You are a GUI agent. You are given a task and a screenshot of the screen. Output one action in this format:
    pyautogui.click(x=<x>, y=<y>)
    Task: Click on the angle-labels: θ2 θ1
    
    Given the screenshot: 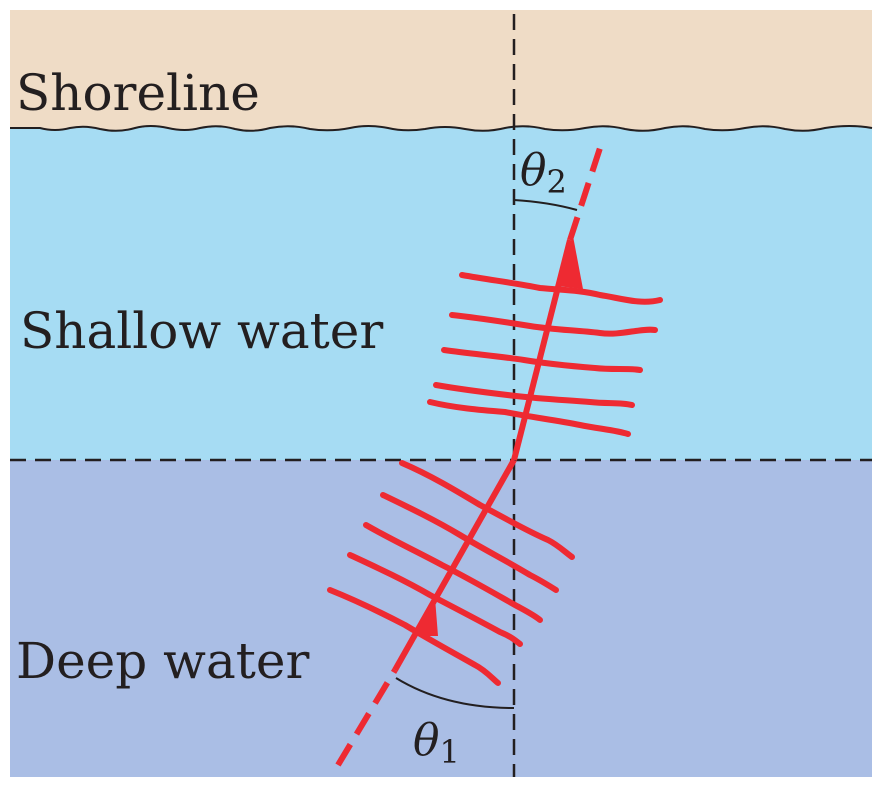 What is the action you would take?
    pyautogui.click(x=490, y=458)
    